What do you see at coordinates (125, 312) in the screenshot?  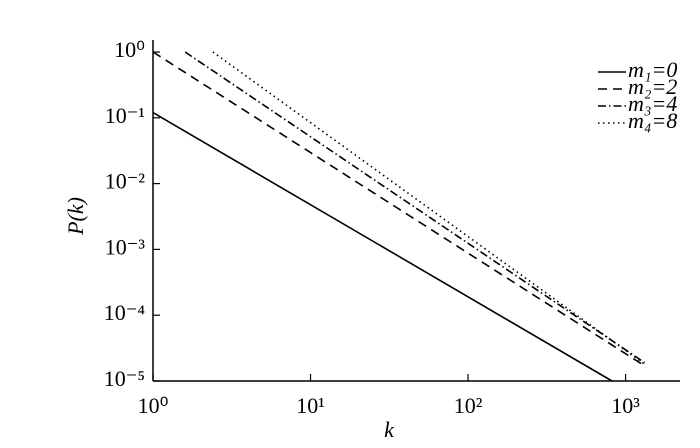 I see `y-tick-label: 10⁻⁴` at bounding box center [125, 312].